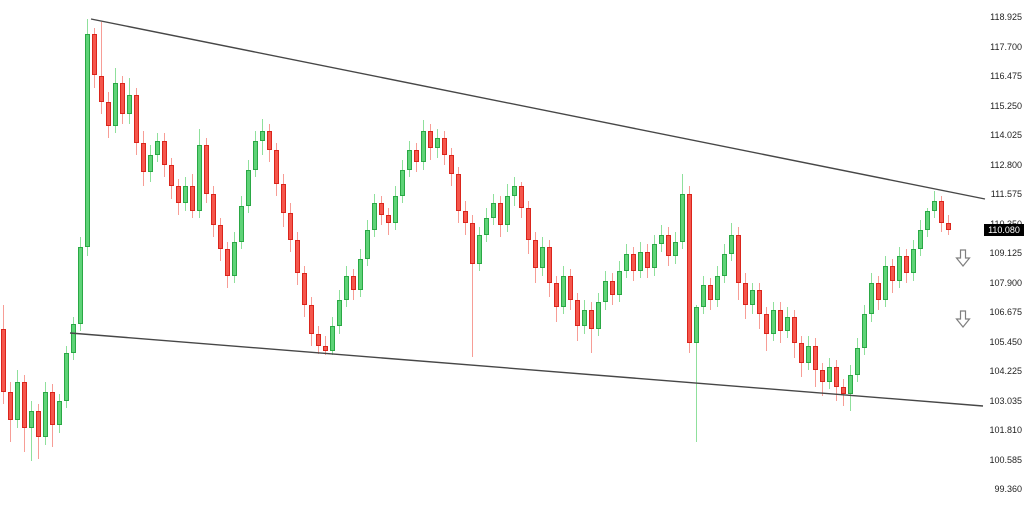 The image size is (1024, 506). I want to click on price-axis-label: 104.225, so click(1005, 371).